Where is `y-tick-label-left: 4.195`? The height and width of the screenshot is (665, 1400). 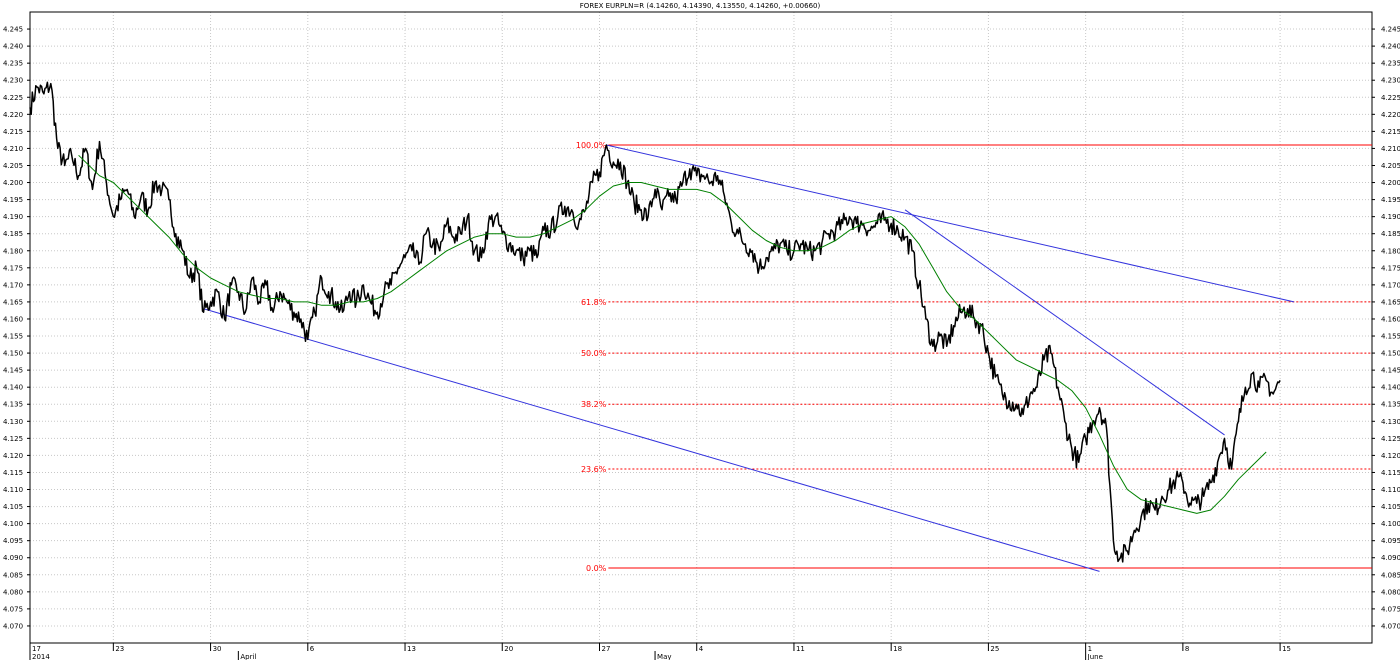 y-tick-label-left: 4.195 is located at coordinates (13, 200).